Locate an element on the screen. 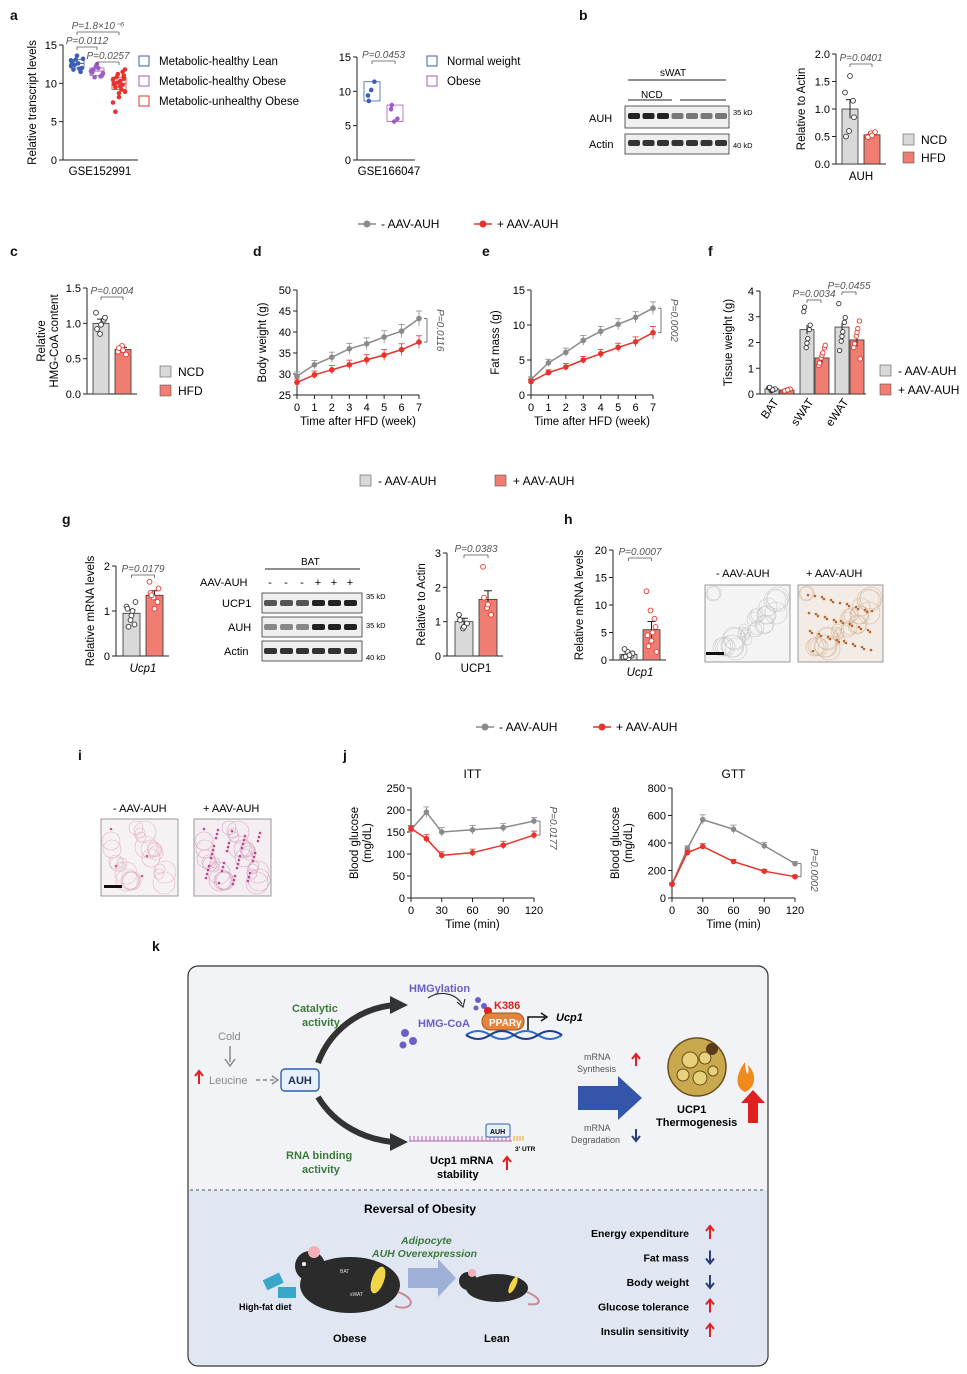 The width and height of the screenshot is (967, 1374). blot-b-kd-2: 40 kD is located at coordinates (743, 145).